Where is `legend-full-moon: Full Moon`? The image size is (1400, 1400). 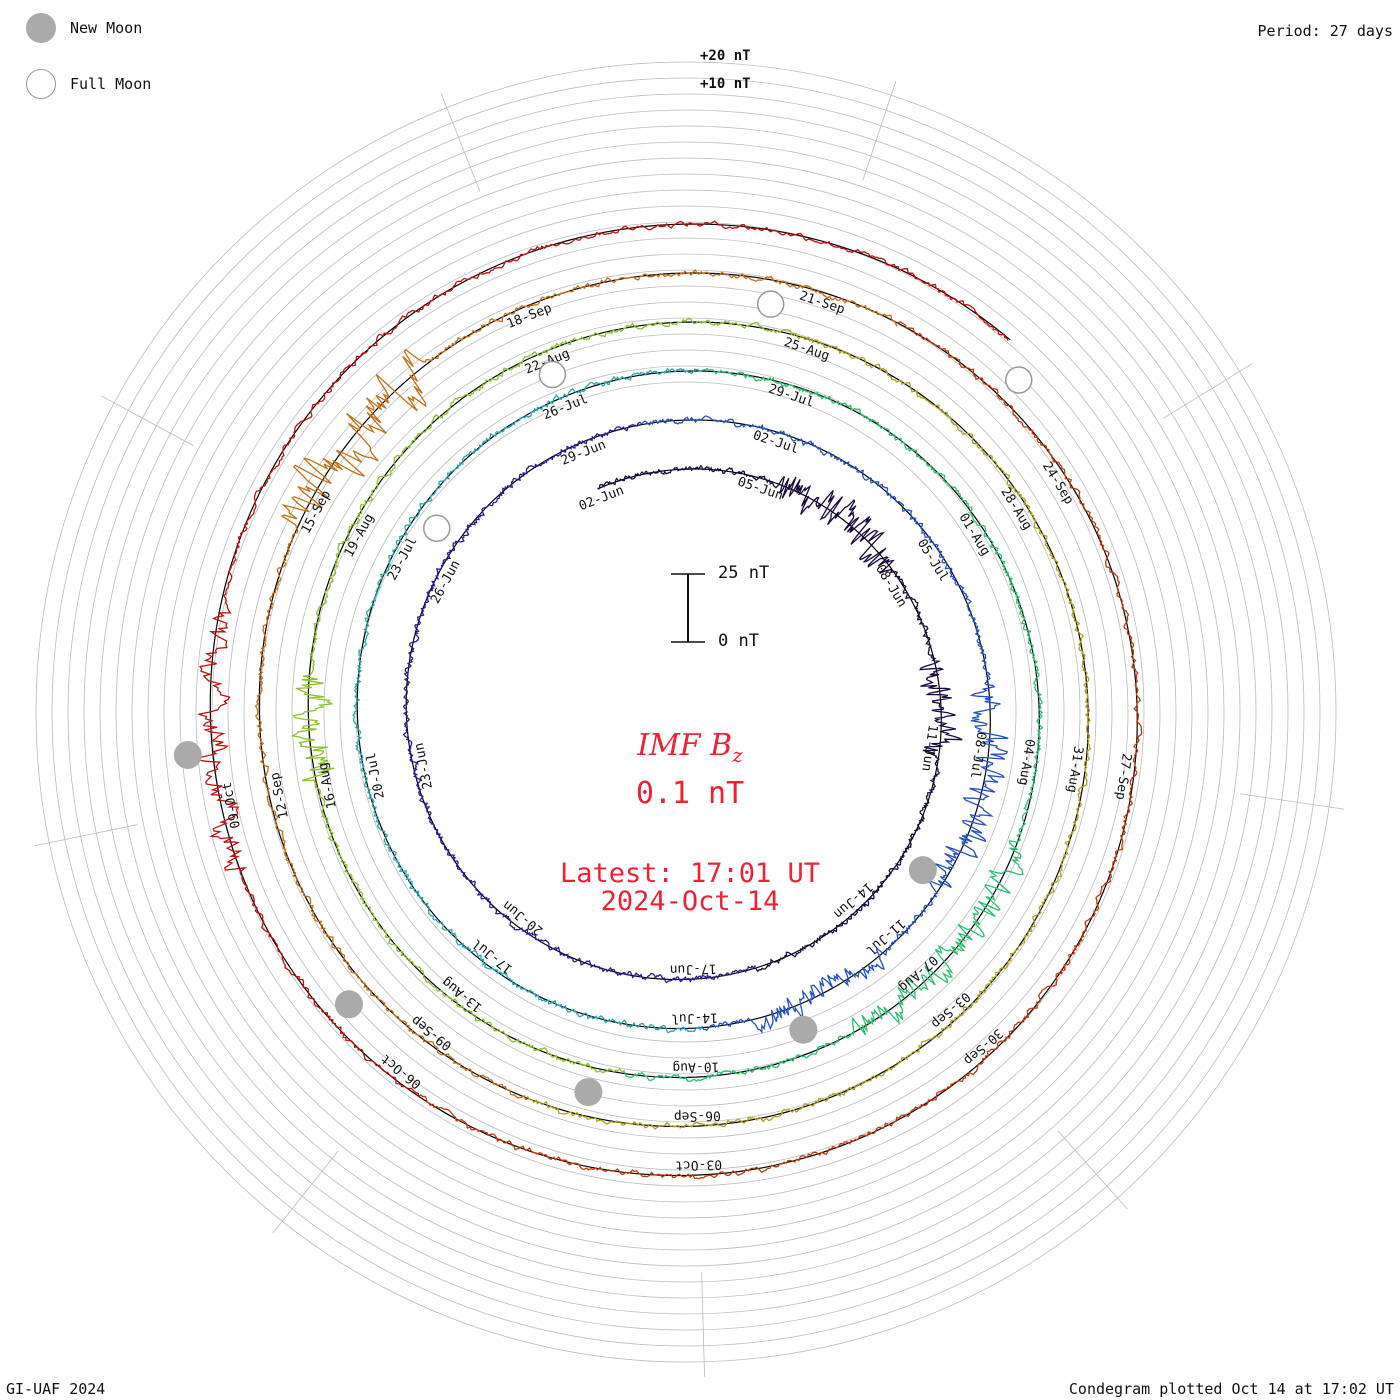 legend-full-moon: Full Moon is located at coordinates (88, 84).